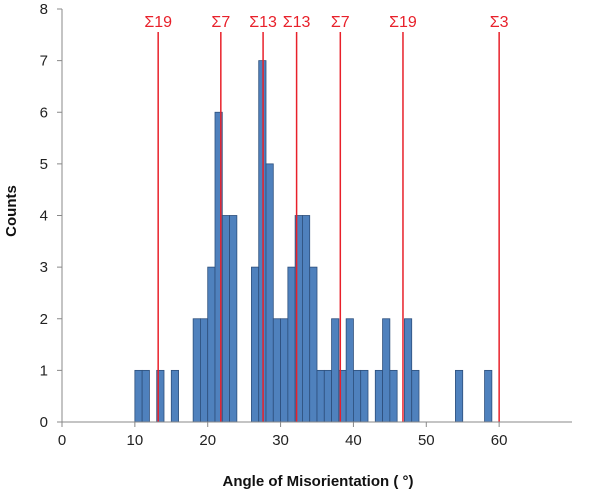 This screenshot has width=591, height=493. I want to click on x-tick-label: 20, so click(207, 440).